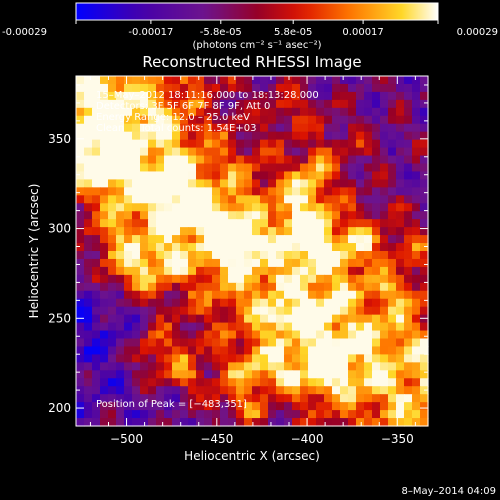 This screenshot has height=500, width=500. I want to click on y-axis-label: Heliocentric Y (arcsec), so click(34, 251).